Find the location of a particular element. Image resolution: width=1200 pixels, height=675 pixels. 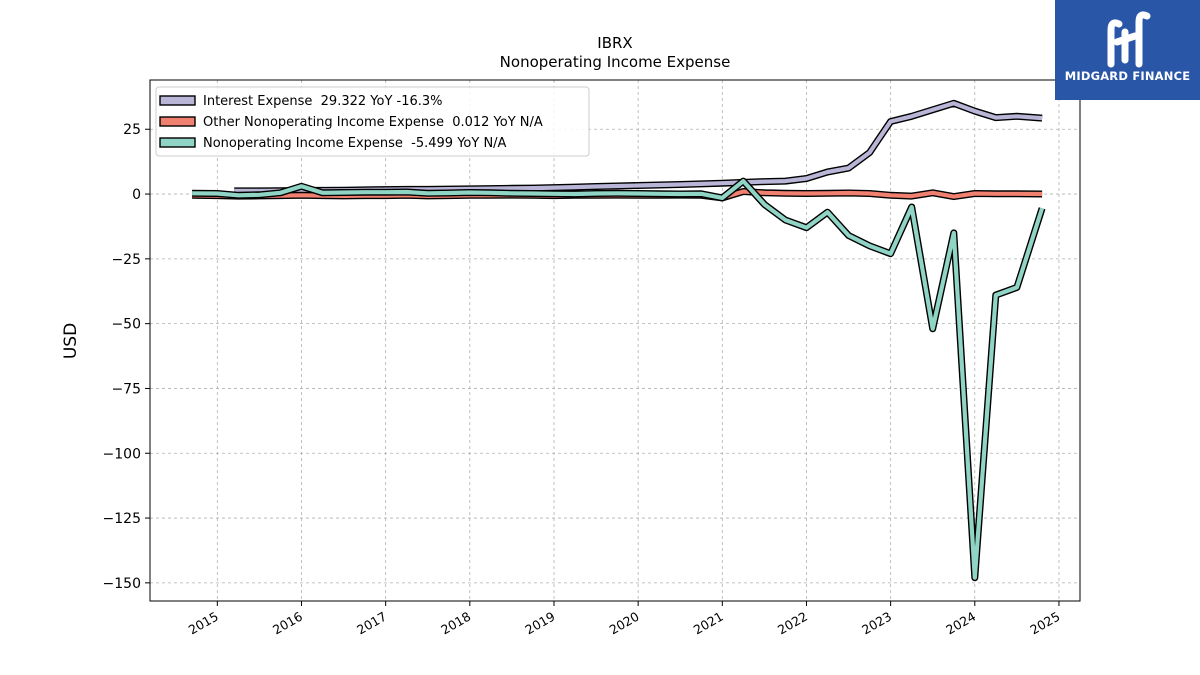

midgard-logo-icon is located at coordinates (1129, 39).